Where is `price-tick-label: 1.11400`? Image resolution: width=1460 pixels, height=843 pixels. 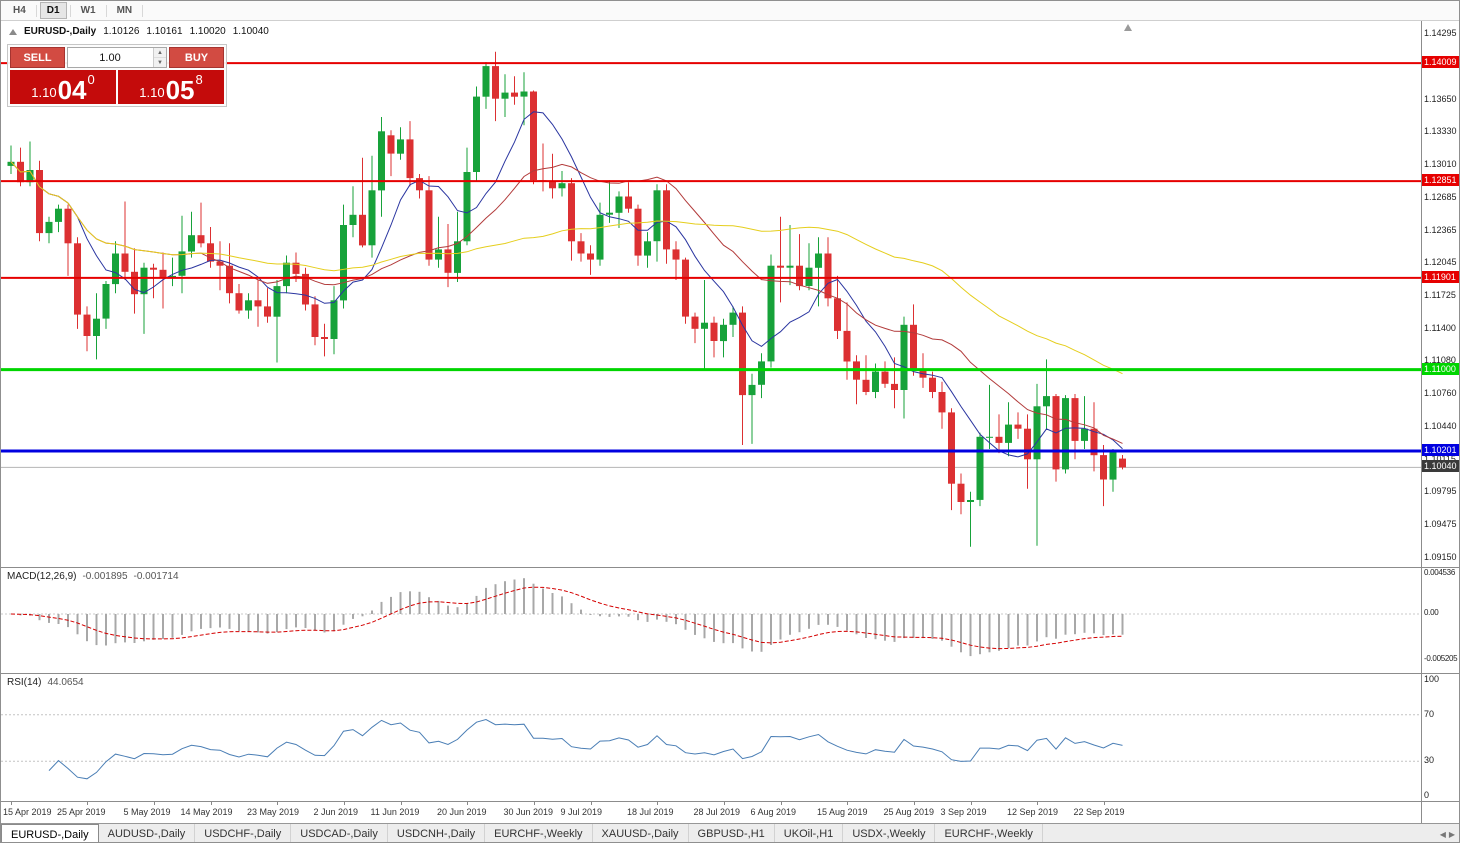
price-tick-label: 1.11400 is located at coordinates (1440, 327).